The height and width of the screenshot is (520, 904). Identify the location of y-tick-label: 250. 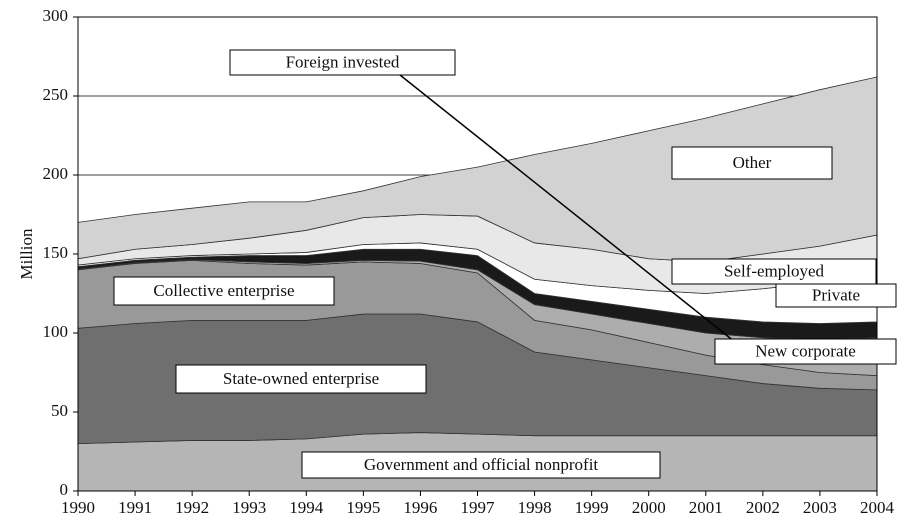
(56, 94).